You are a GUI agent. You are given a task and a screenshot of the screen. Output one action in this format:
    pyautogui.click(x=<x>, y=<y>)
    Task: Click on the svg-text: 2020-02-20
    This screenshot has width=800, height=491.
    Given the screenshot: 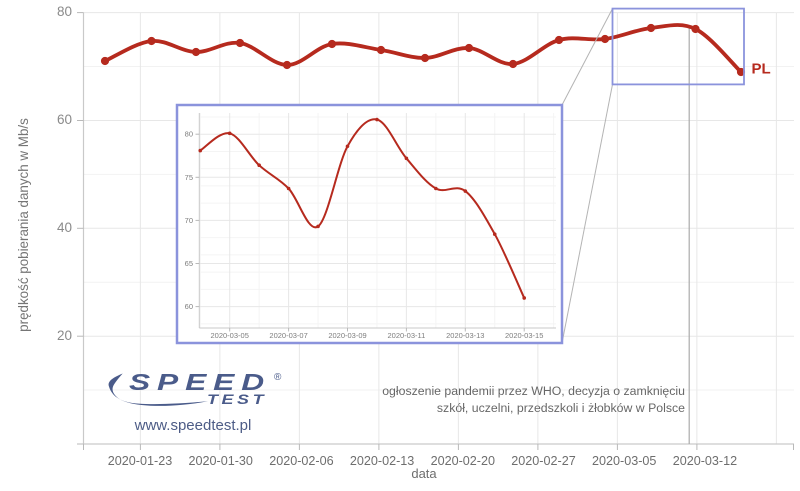 What is the action you would take?
    pyautogui.click(x=463, y=461)
    